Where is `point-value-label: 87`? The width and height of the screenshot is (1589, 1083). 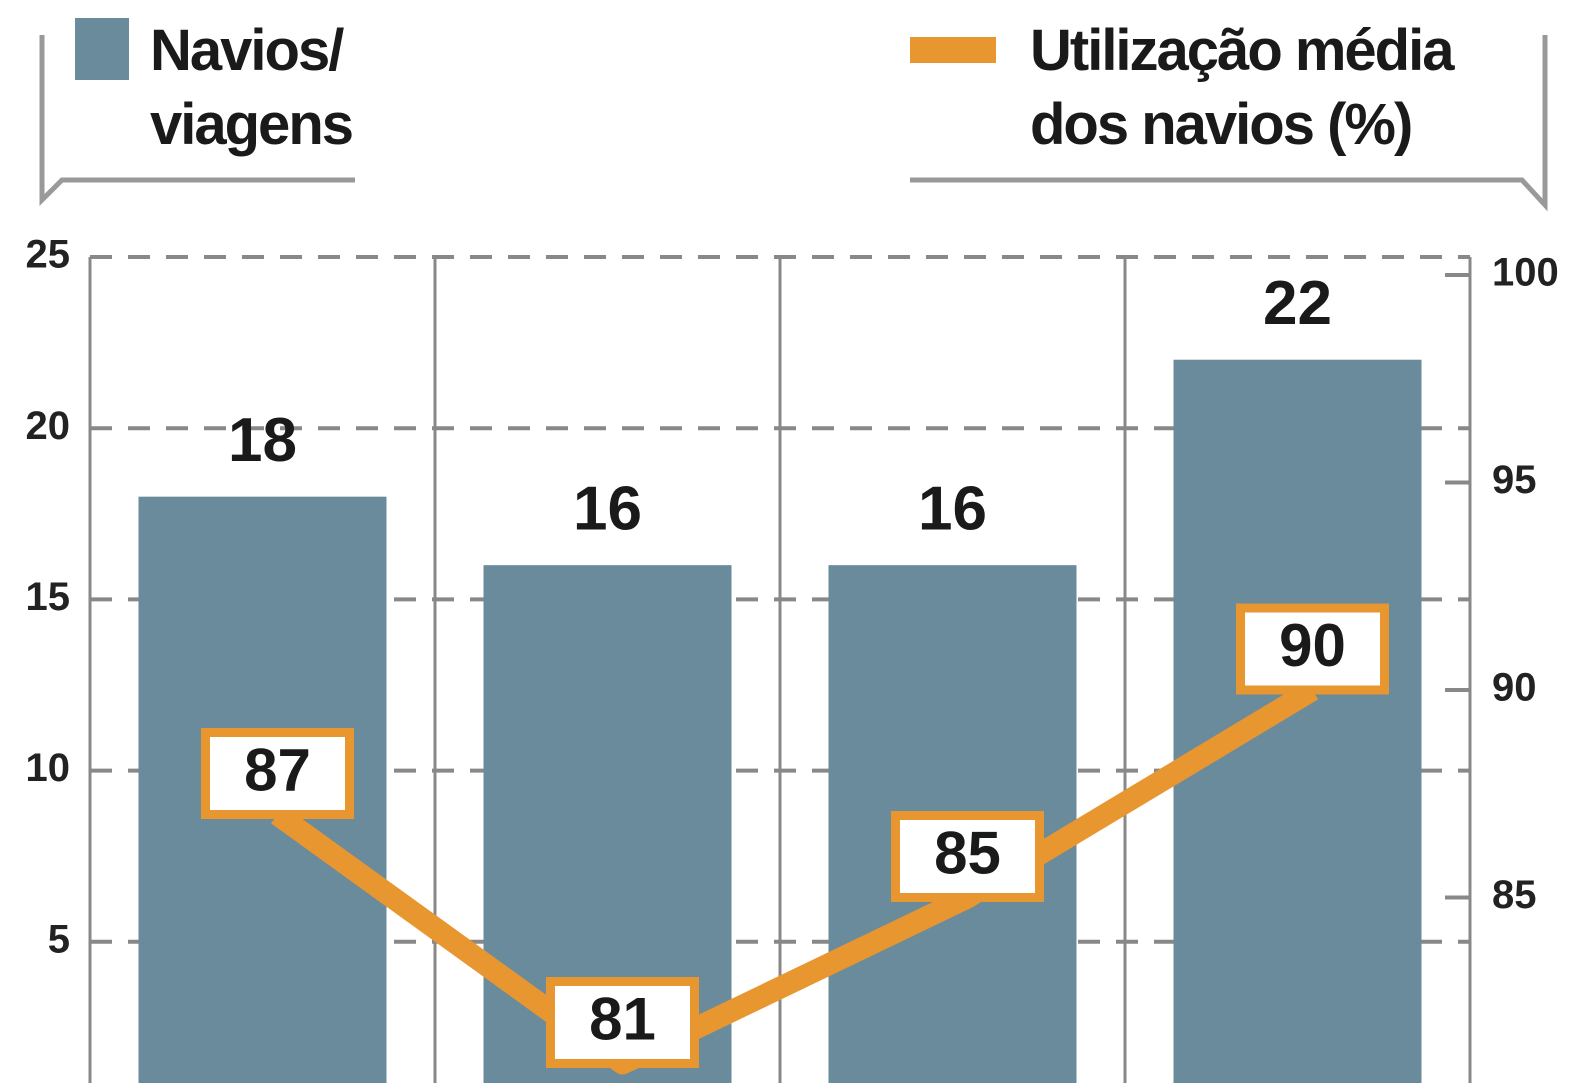
point-value-label: 87 is located at coordinates (277, 769).